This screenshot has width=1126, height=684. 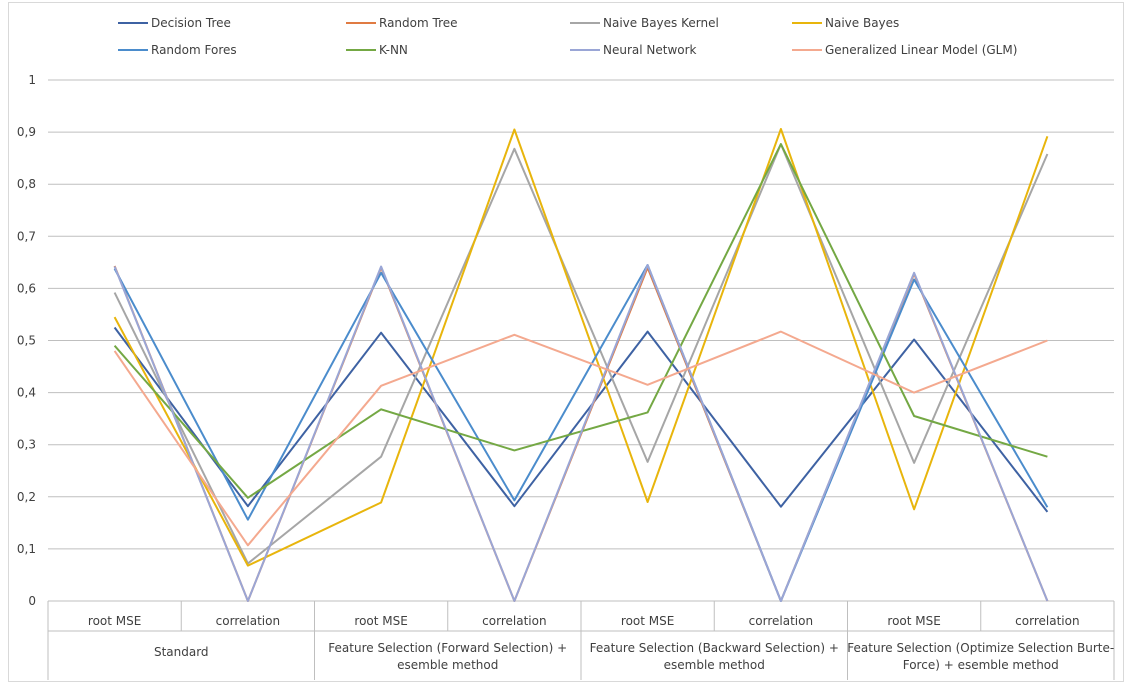 What do you see at coordinates (418, 23) in the screenshot?
I see `legend-label: Random Tree` at bounding box center [418, 23].